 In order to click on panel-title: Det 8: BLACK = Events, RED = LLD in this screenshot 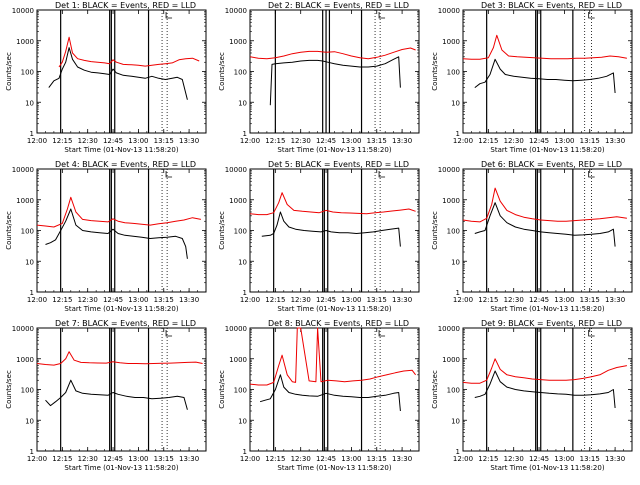, I will do `click(338, 323)`.